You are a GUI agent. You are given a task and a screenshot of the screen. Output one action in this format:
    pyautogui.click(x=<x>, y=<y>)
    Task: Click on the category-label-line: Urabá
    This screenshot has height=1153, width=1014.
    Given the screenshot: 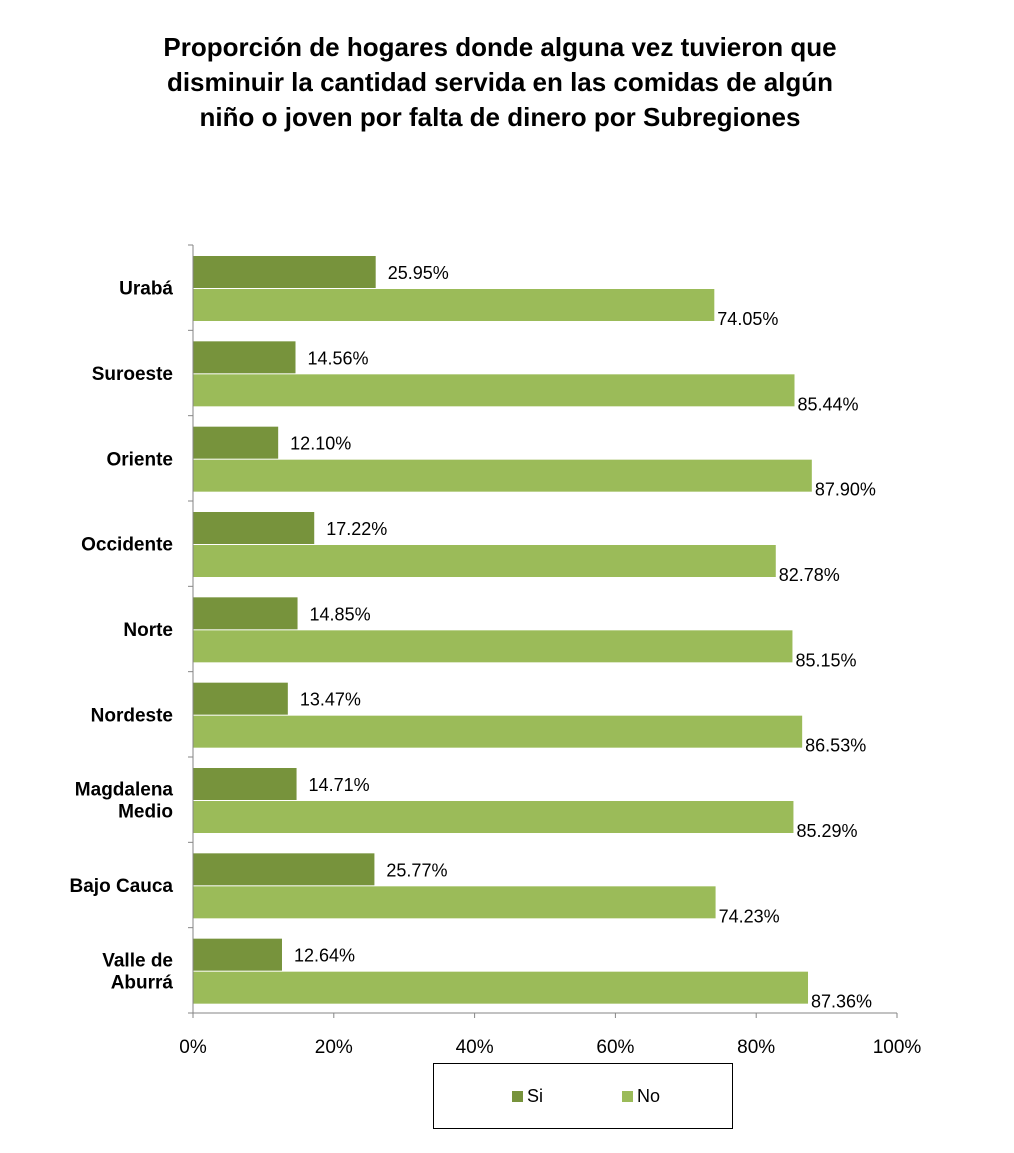 What is the action you would take?
    pyautogui.click(x=146, y=289)
    